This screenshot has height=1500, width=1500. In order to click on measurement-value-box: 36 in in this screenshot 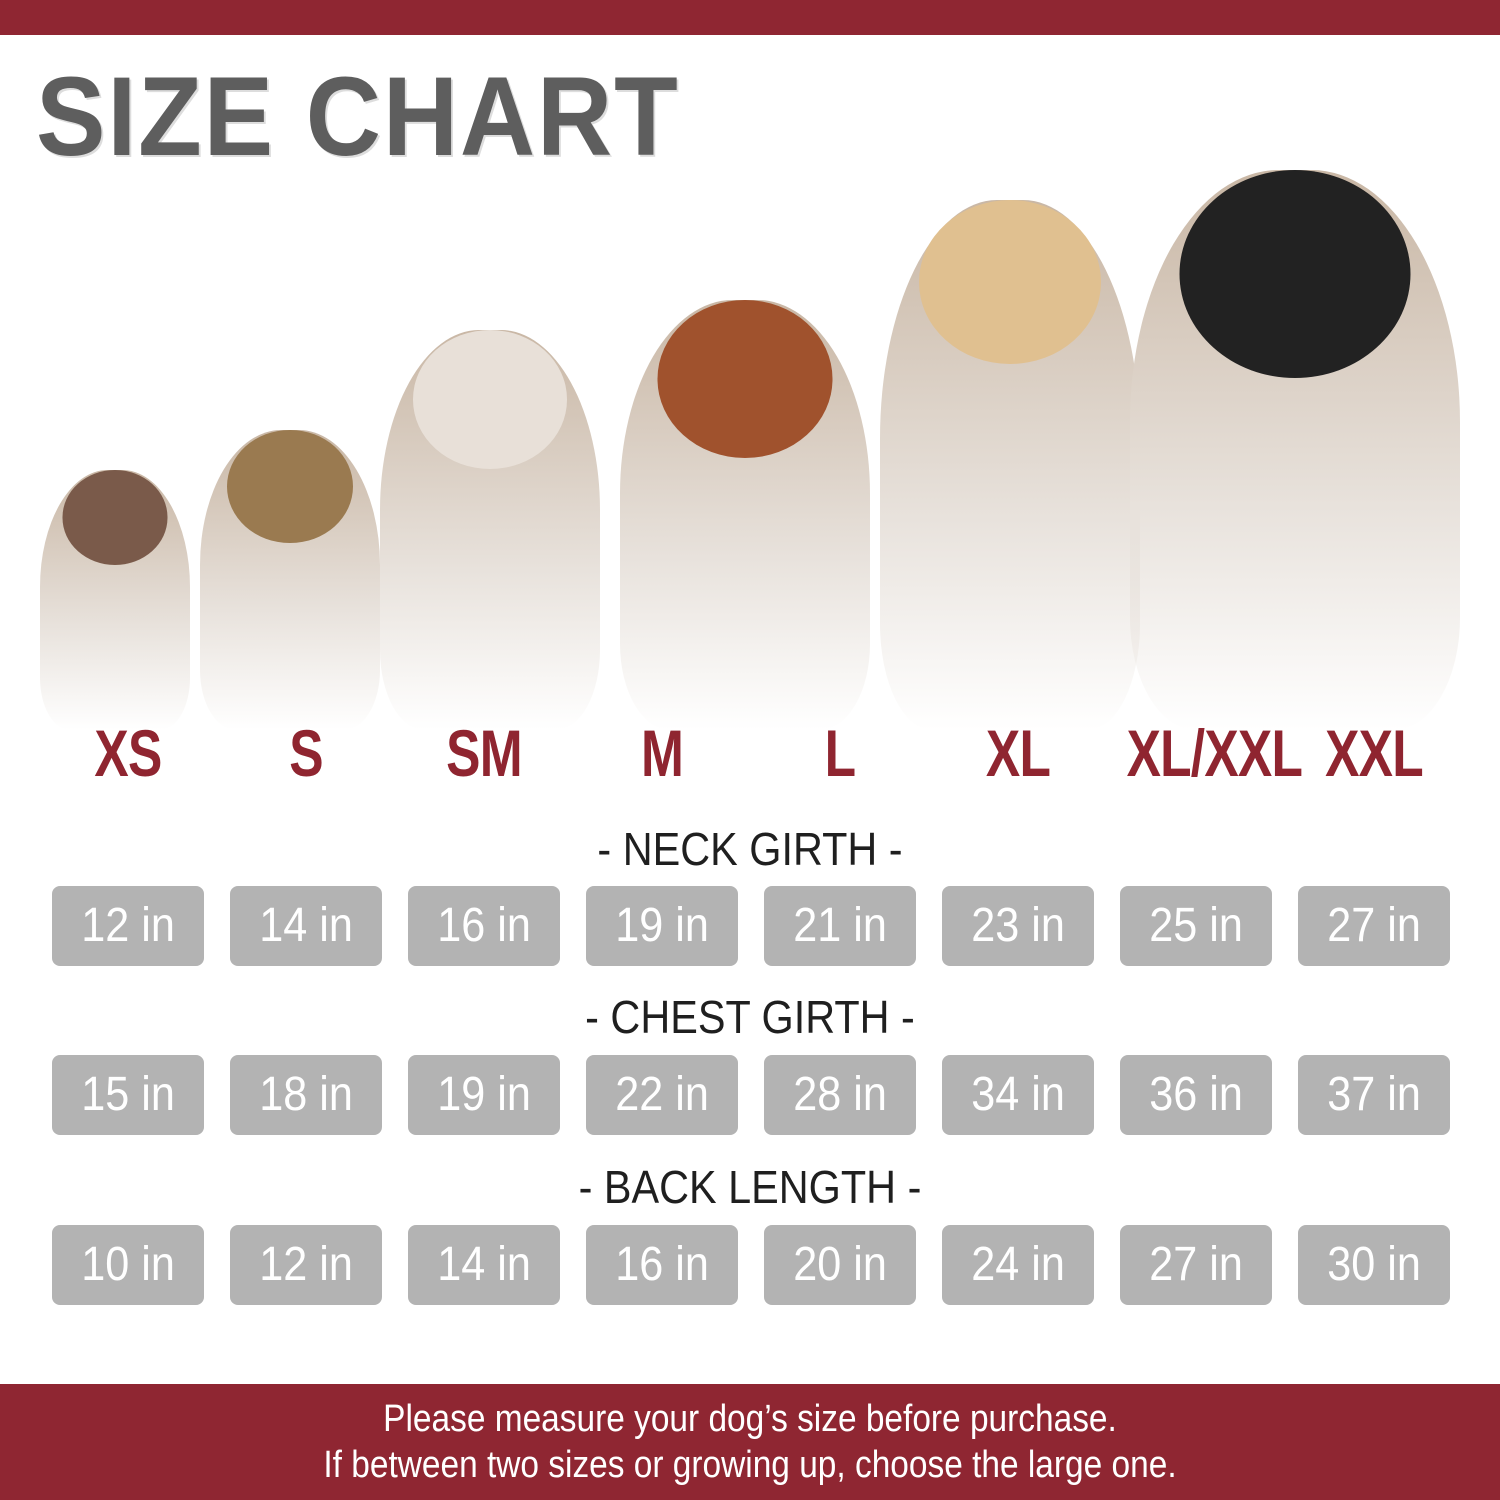, I will do `click(1196, 1095)`.